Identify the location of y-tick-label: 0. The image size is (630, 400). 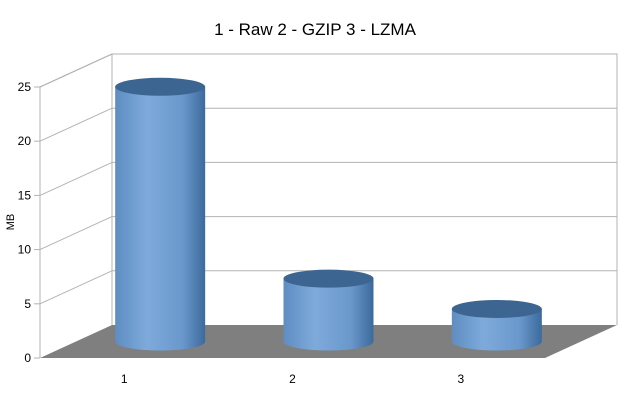
(27, 358).